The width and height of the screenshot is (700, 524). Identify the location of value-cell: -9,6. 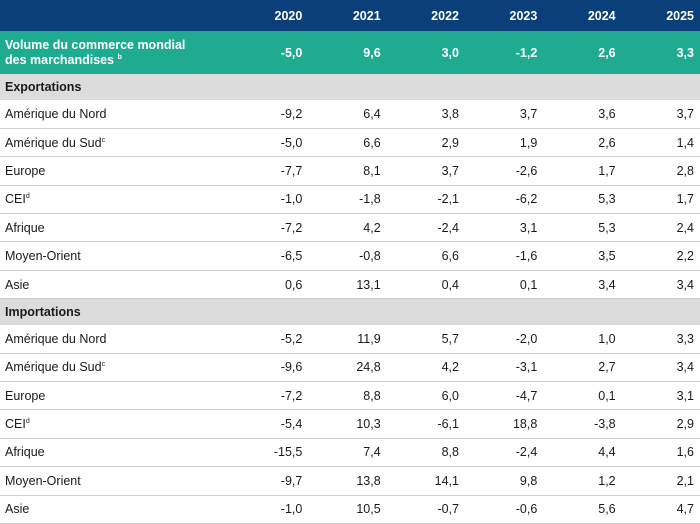
(269, 368).